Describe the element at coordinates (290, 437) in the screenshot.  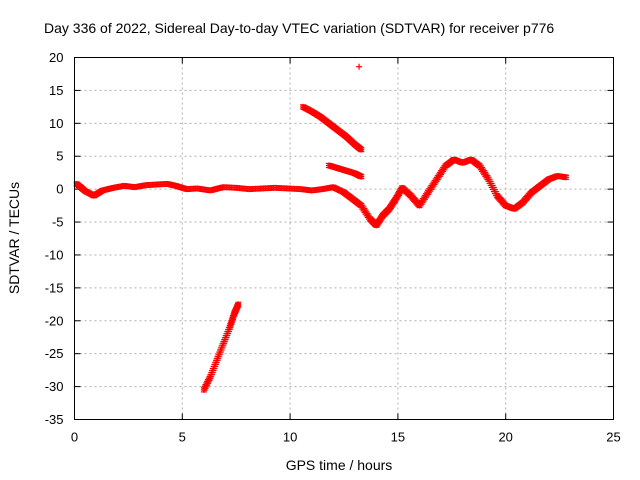
I see `x-tick-label: 10` at that location.